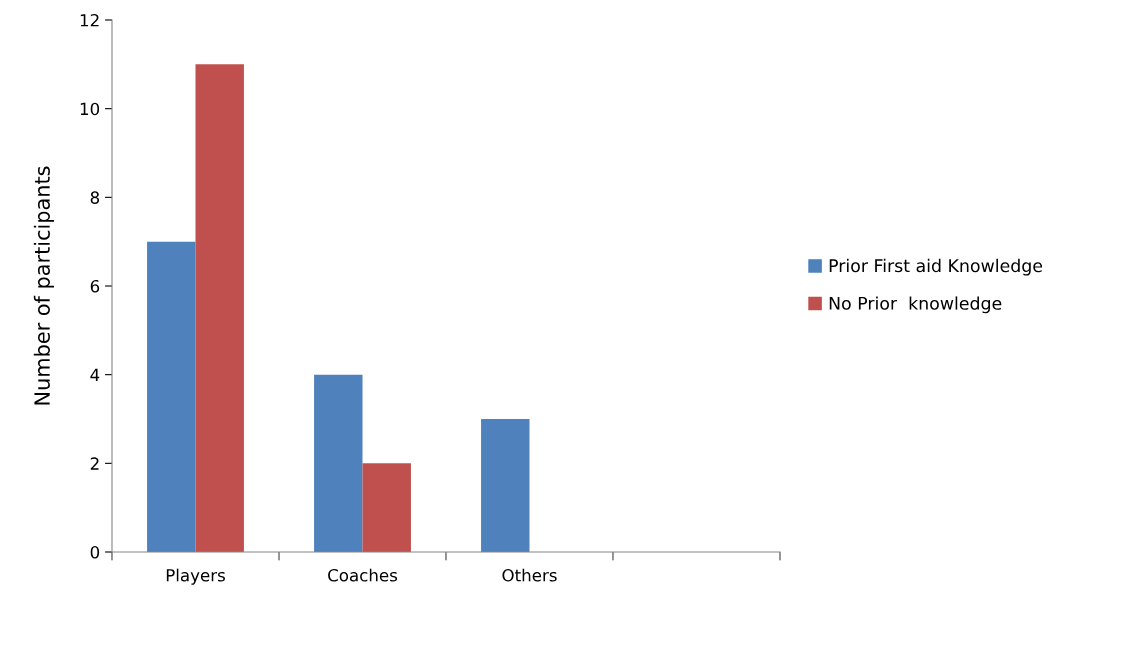  What do you see at coordinates (95, 197) in the screenshot?
I see `y-tick-label: 8` at bounding box center [95, 197].